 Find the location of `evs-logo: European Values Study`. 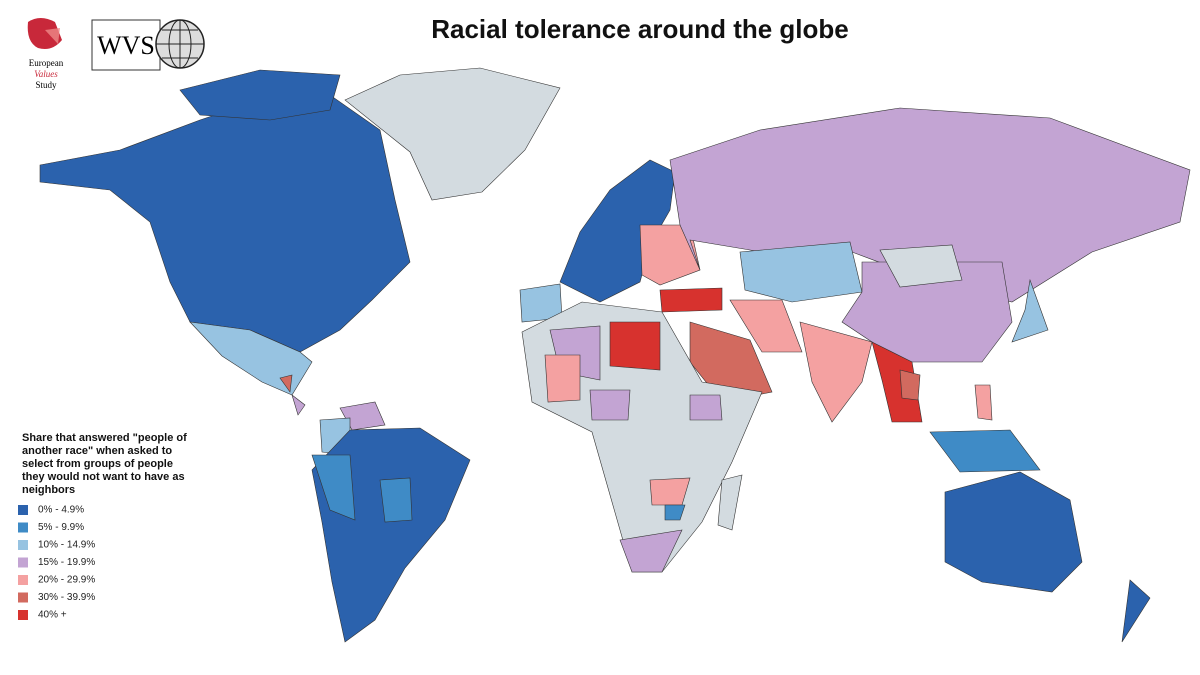

evs-logo: European Values Study is located at coordinates (45, 54).